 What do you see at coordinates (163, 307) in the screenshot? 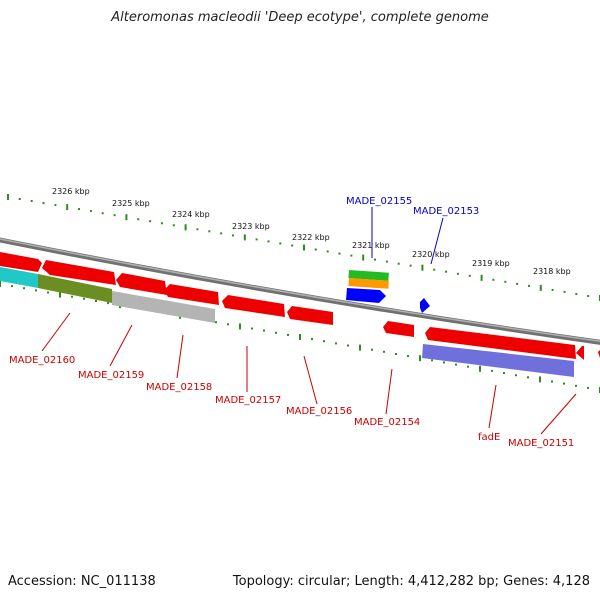
I see `feature-gray` at bounding box center [163, 307].